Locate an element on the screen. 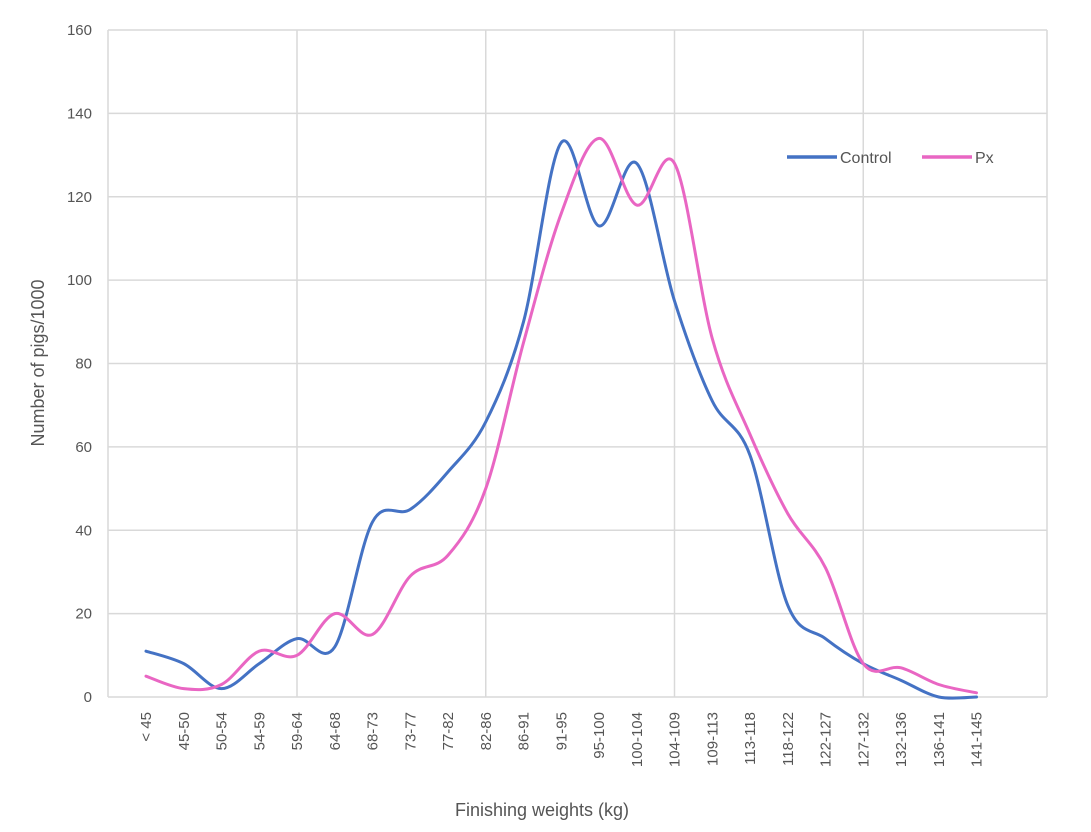  y-axis-ticks: 0 20 40 60 80 100 120 140 160 is located at coordinates (79, 364).